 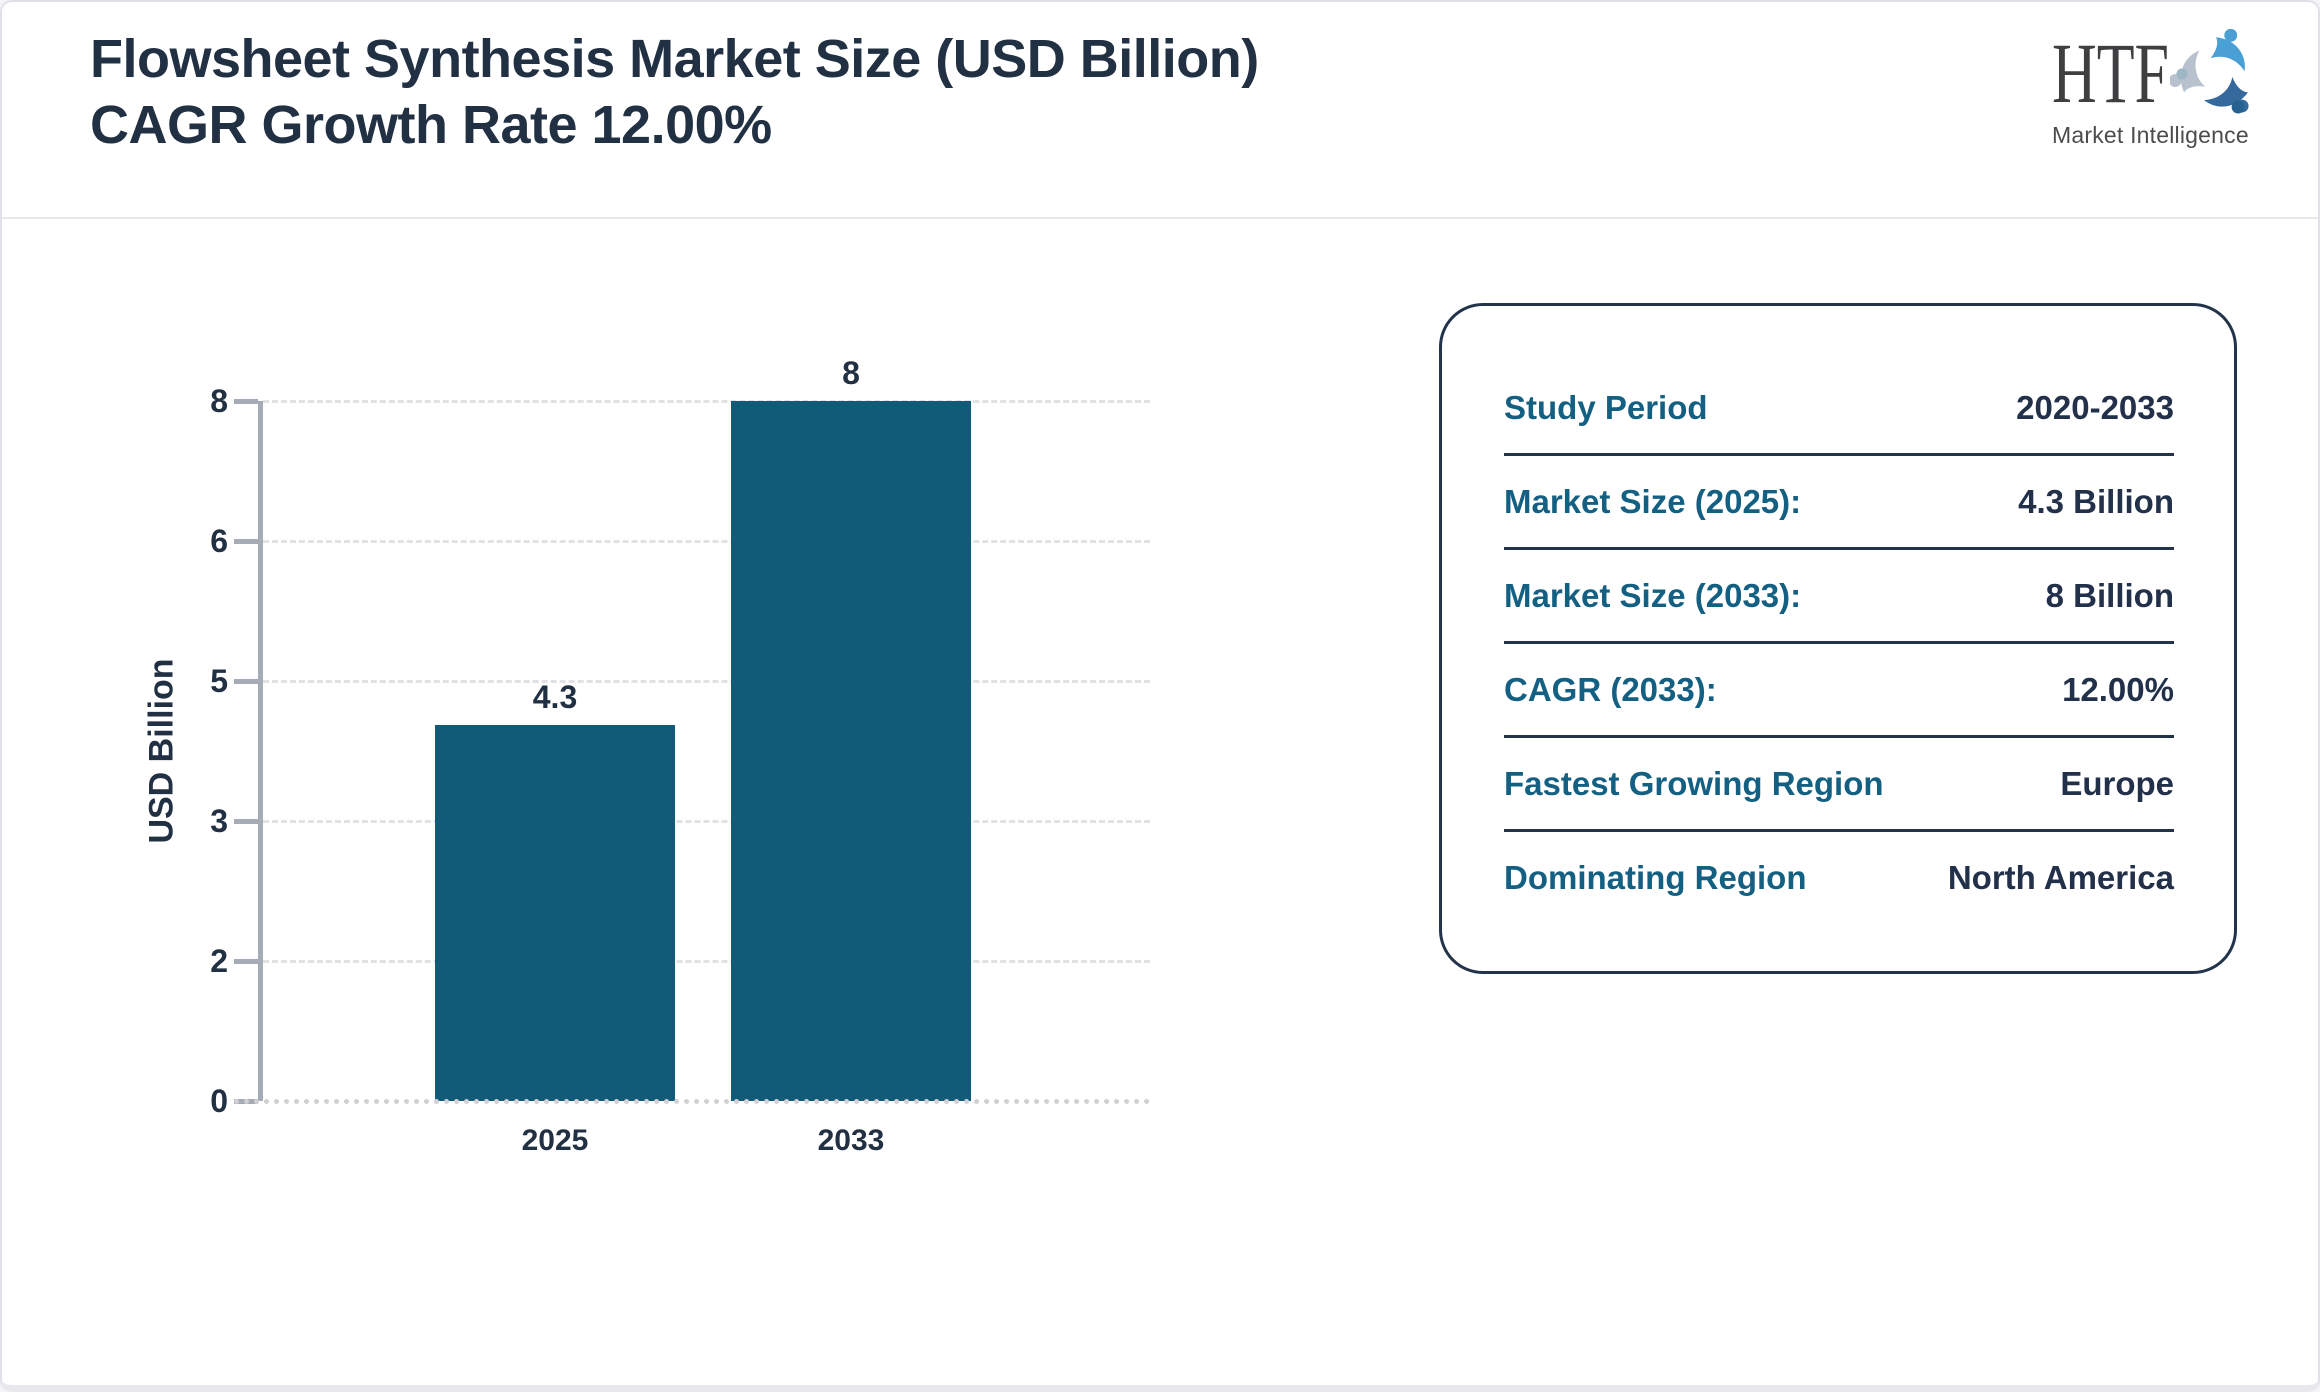 I want to click on y-tick-label: 6, so click(x=219, y=541).